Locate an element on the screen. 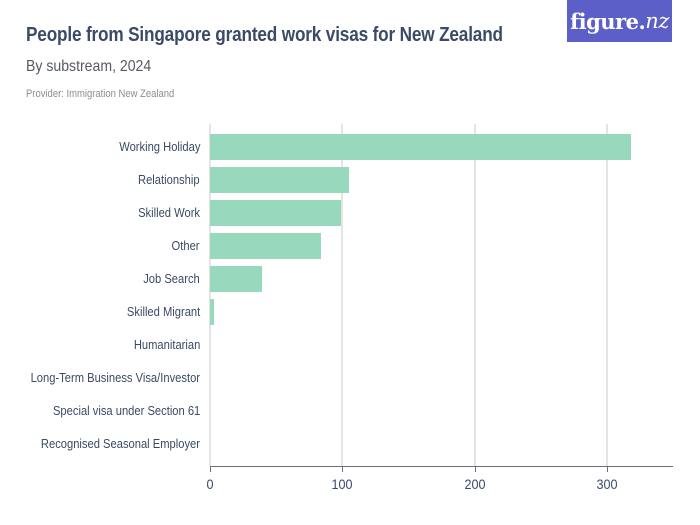  logo-suffix: nz is located at coordinates (657, 21).